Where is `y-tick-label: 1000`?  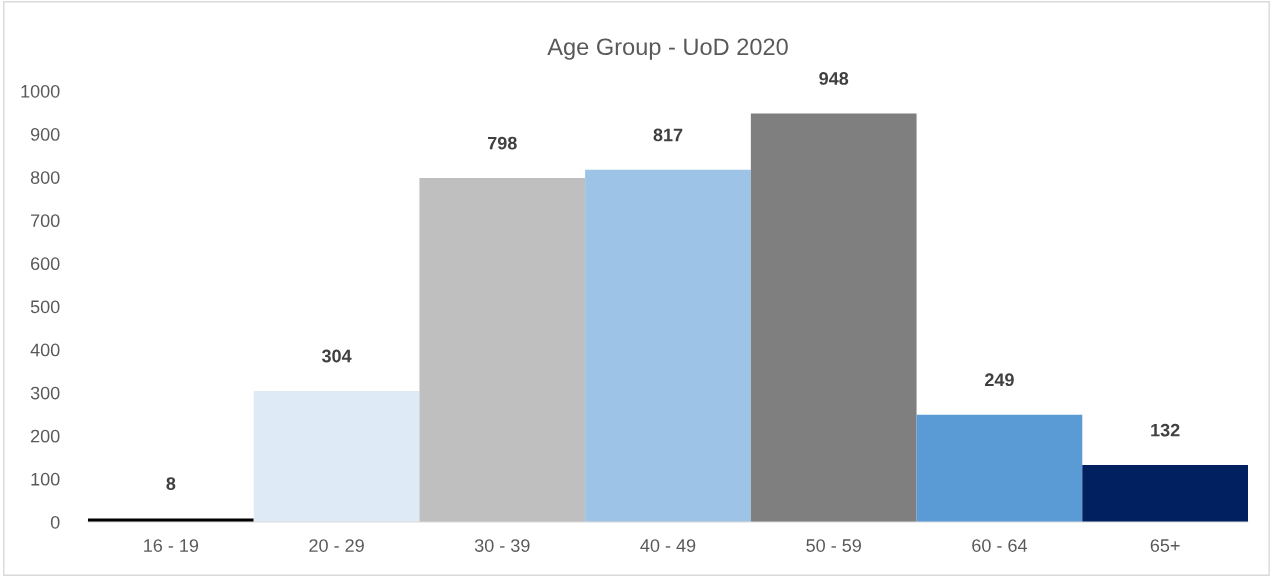
y-tick-label: 1000 is located at coordinates (40, 91).